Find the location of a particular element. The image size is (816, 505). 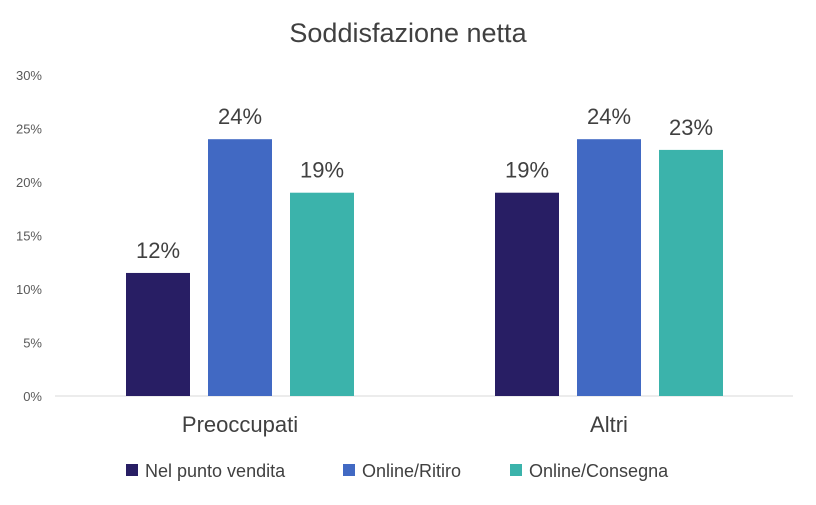

legend-label: Nel punto vendita is located at coordinates (215, 471).